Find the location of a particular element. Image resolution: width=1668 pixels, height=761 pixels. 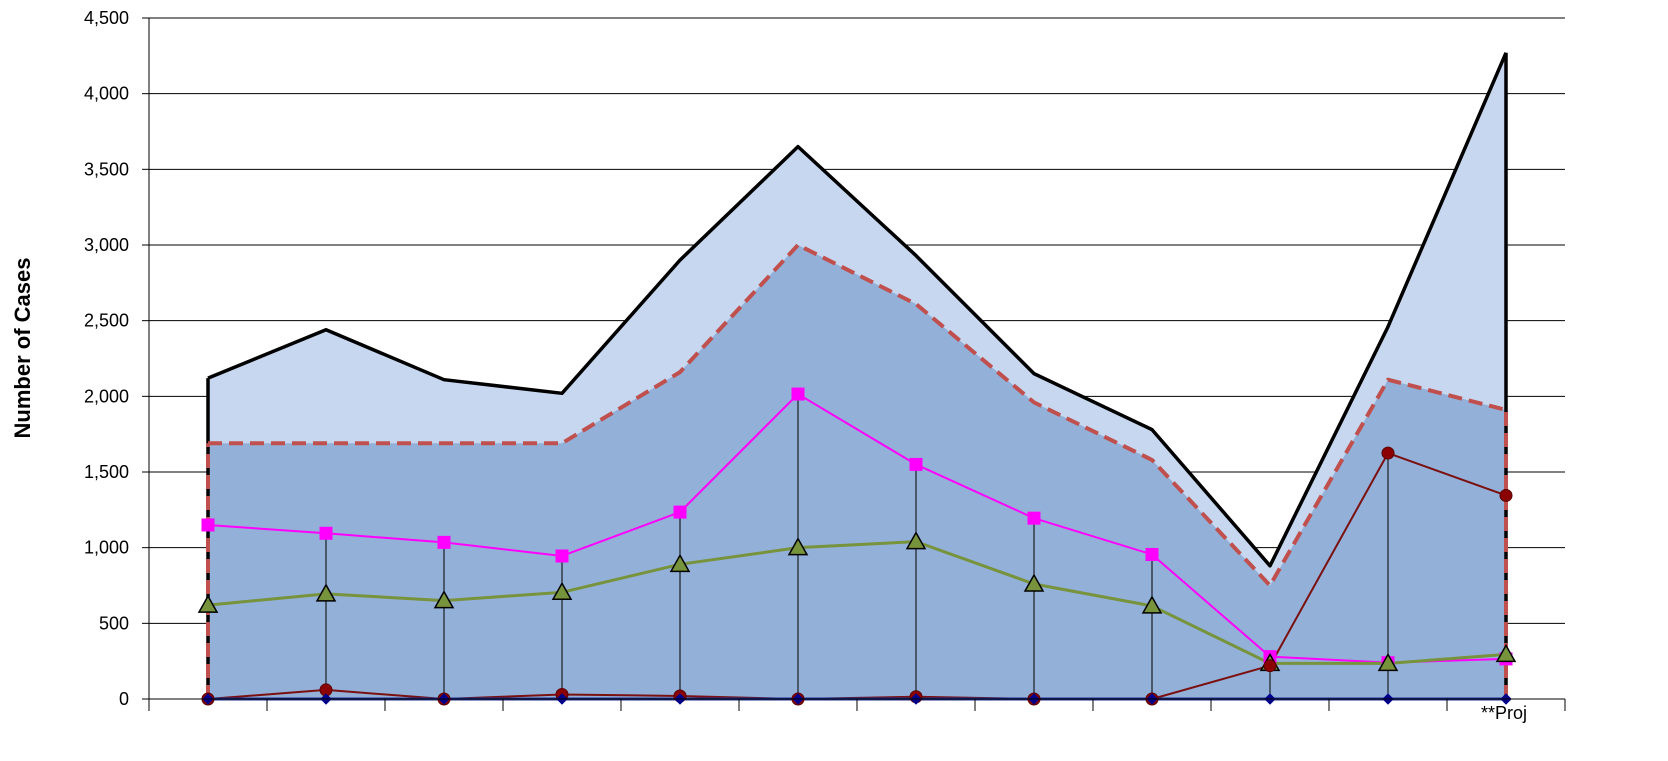

y-tick-label: 4,000 is located at coordinates (106, 94).